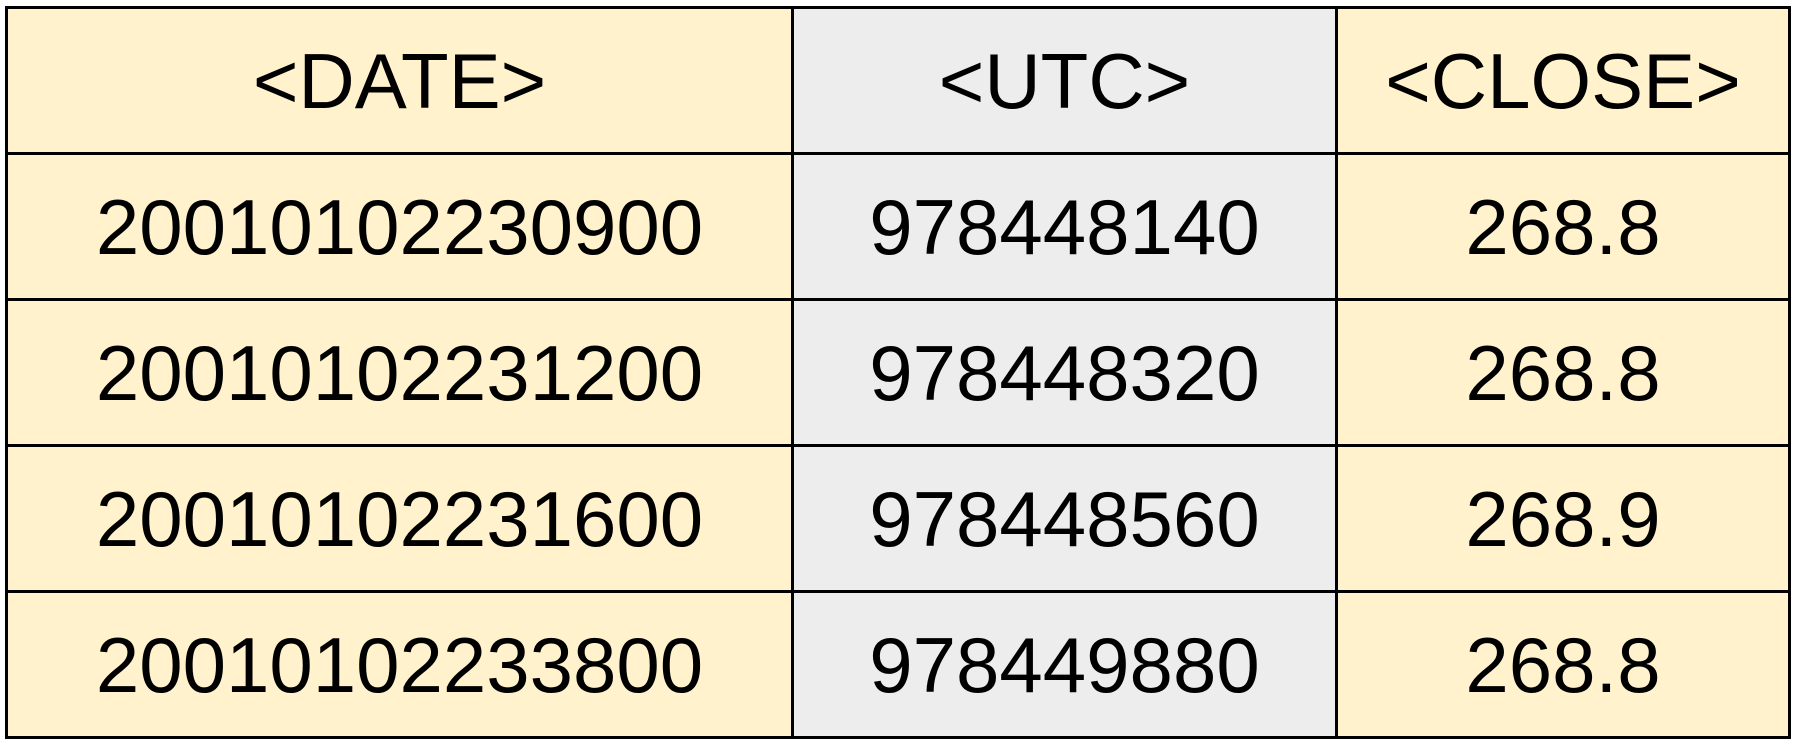  I want to click on cell-utc: 978449880, so click(1064, 664).